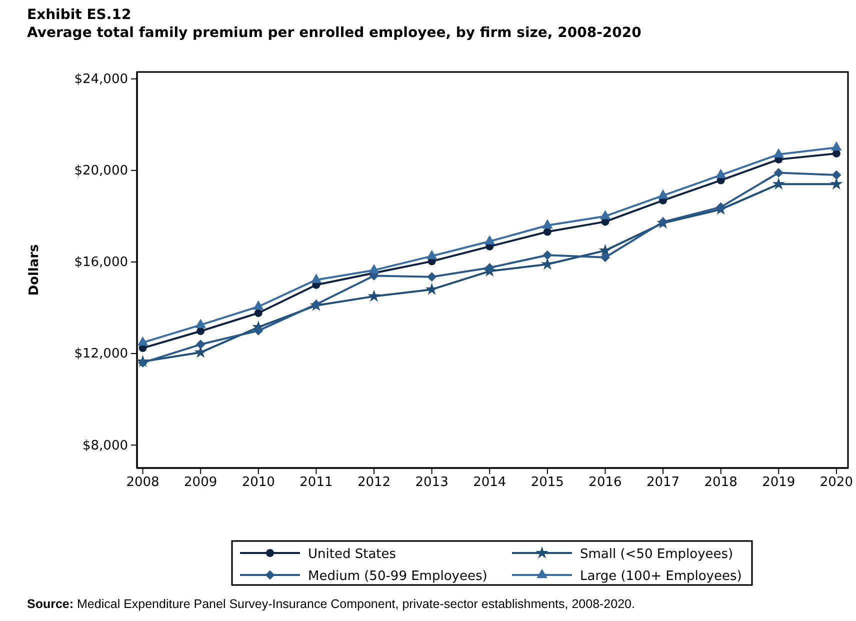 The image size is (856, 621). What do you see at coordinates (79, 15) in the screenshot?
I see `chart-title: Exhibit ES.12` at bounding box center [79, 15].